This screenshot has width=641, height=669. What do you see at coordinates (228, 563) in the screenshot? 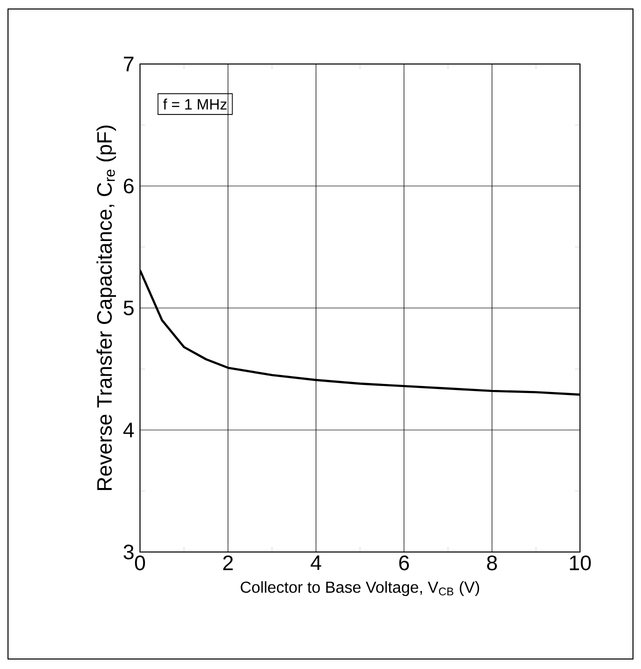
I see `x-tick-label: 2` at bounding box center [228, 563].